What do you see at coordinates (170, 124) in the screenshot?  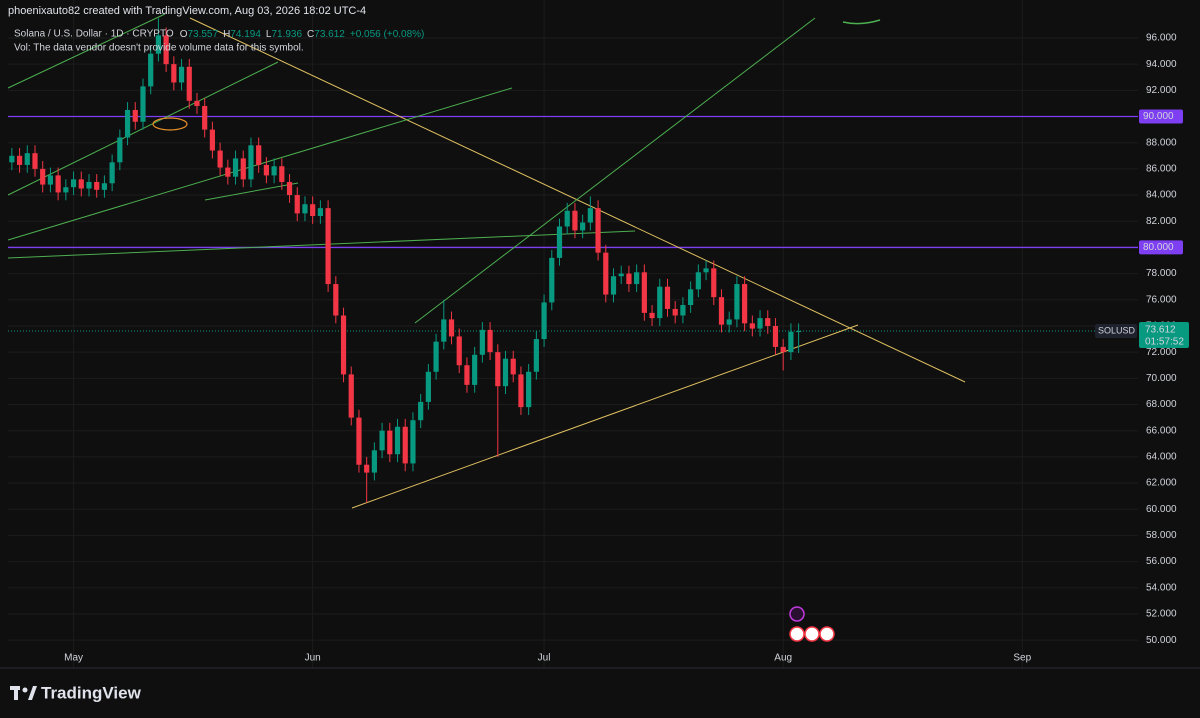 I see `ellipse` at bounding box center [170, 124].